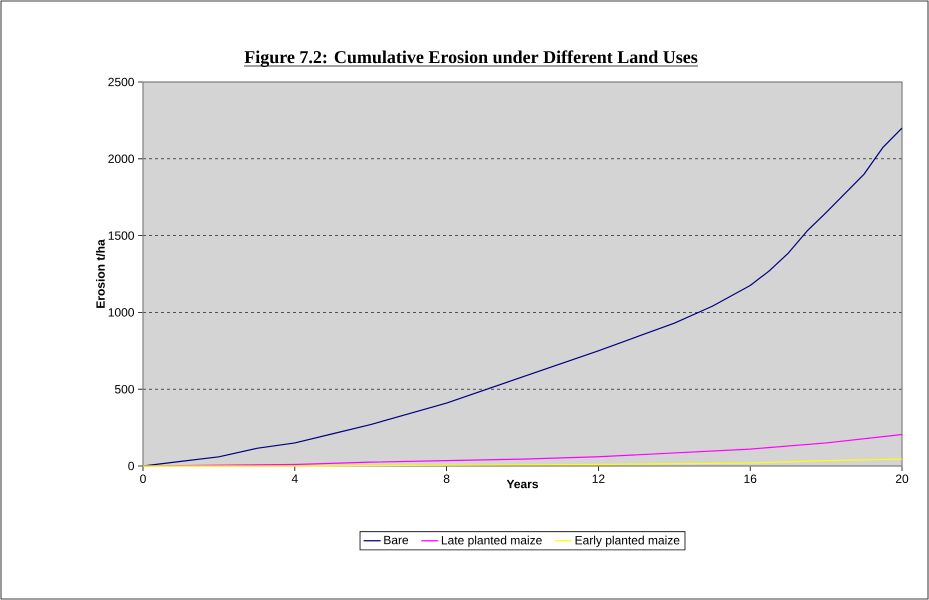  Describe the element at coordinates (121, 235) in the screenshot. I see `y-tick-label: 1500` at that location.